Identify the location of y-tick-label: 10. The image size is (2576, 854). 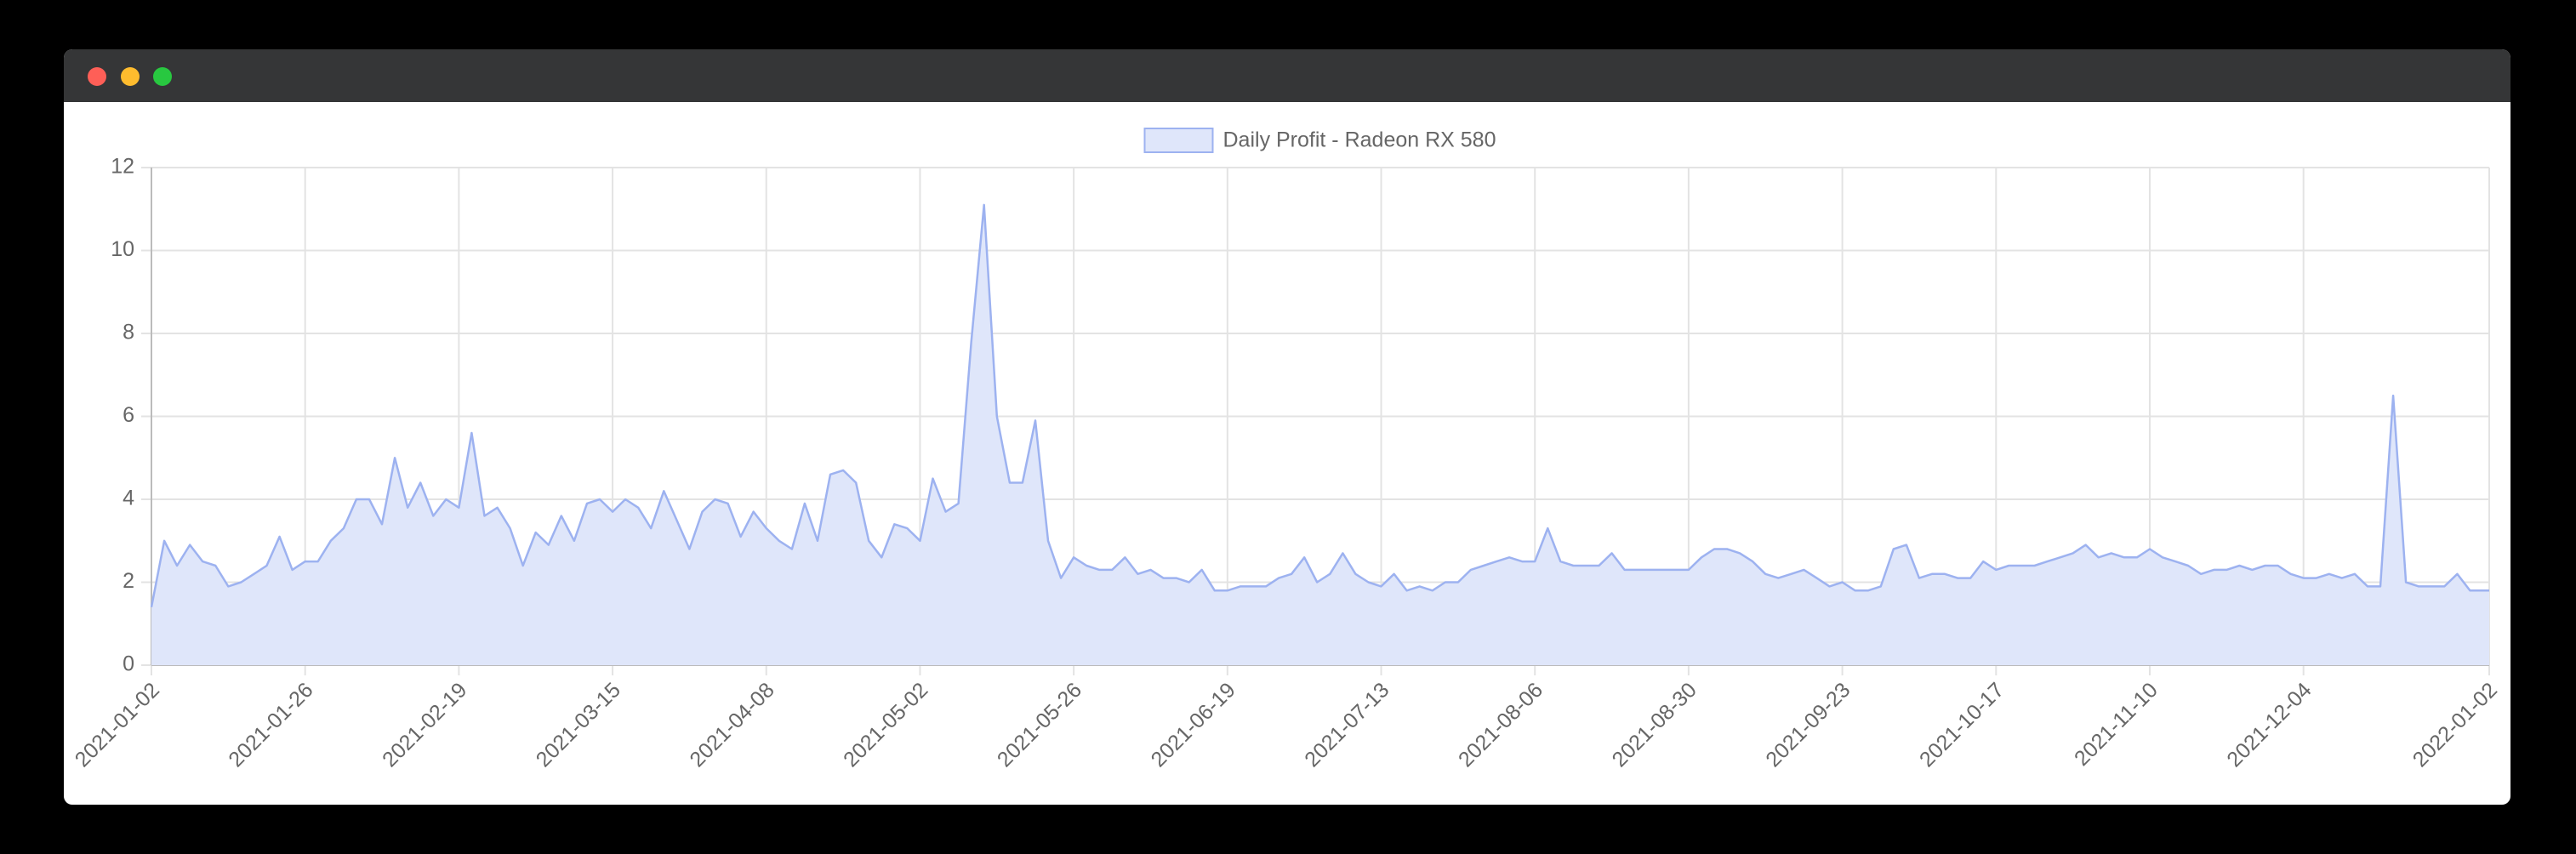
(122, 249).